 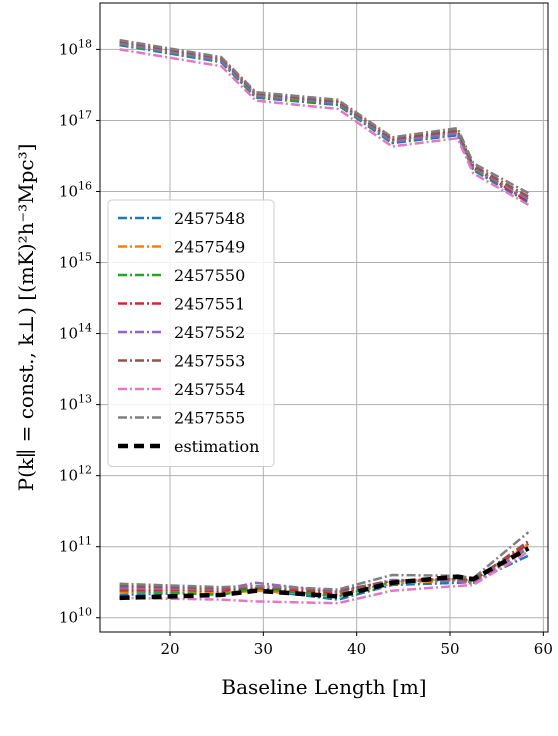 I want to click on series-line-2457551-lower, so click(x=324, y=568).